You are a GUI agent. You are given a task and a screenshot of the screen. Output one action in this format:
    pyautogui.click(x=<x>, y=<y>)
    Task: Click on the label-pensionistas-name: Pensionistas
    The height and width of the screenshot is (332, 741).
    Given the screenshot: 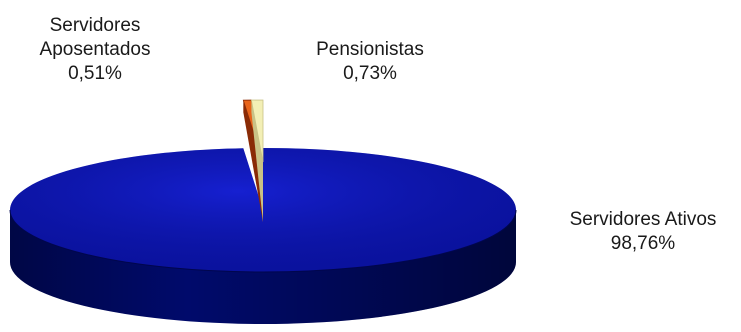 What is the action you would take?
    pyautogui.click(x=370, y=49)
    